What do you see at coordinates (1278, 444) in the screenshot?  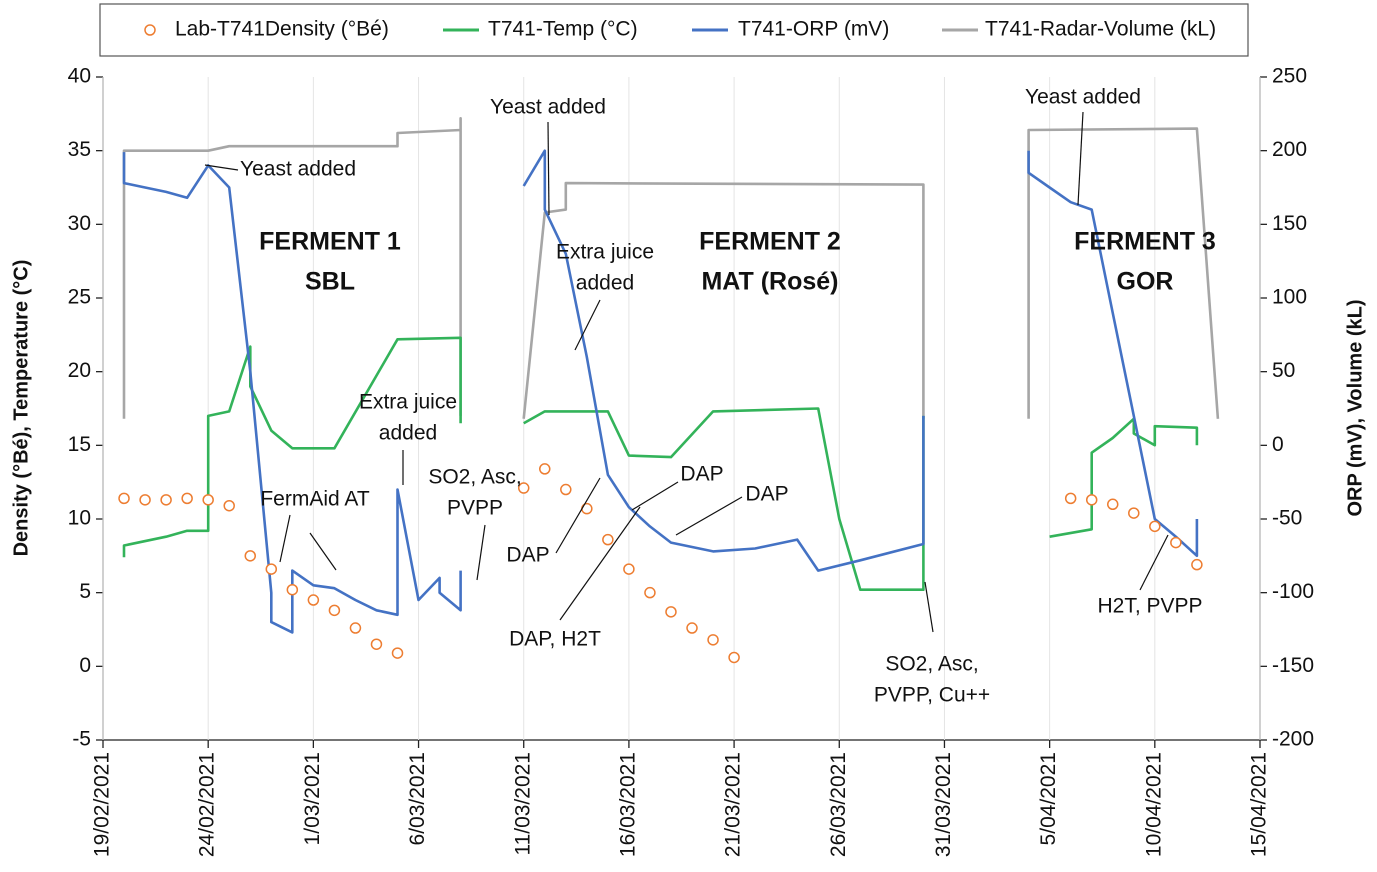 I see `y2-tick-label: 0` at bounding box center [1278, 444].